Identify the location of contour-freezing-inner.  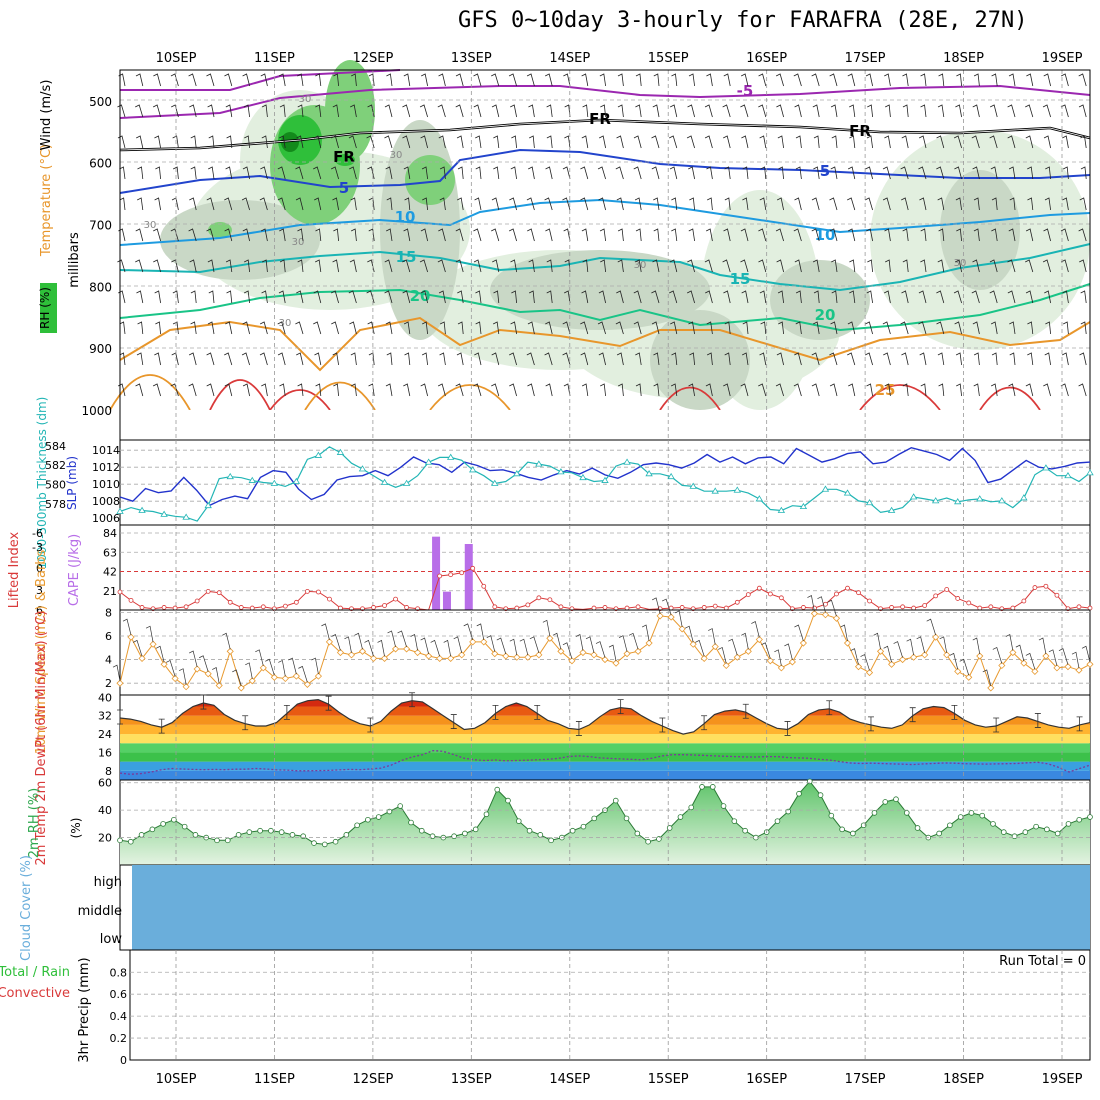
(605, 135).